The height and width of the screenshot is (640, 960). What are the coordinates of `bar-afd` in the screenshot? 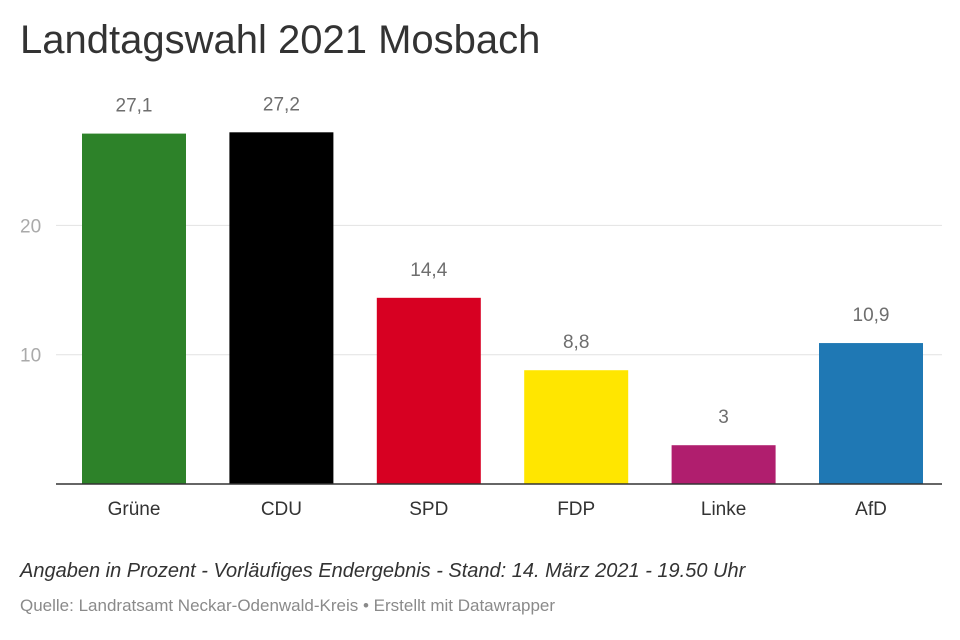 It's located at (871, 413).